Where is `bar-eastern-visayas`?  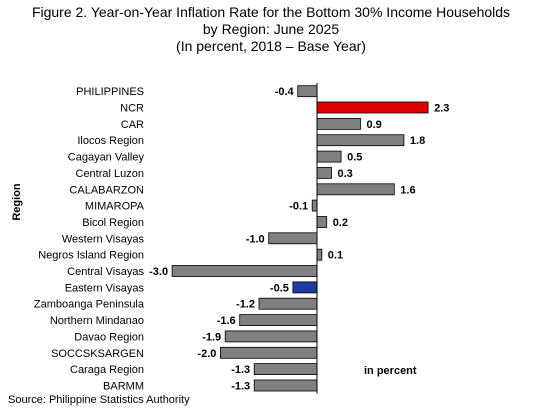 bar-eastern-visayas is located at coordinates (305, 287).